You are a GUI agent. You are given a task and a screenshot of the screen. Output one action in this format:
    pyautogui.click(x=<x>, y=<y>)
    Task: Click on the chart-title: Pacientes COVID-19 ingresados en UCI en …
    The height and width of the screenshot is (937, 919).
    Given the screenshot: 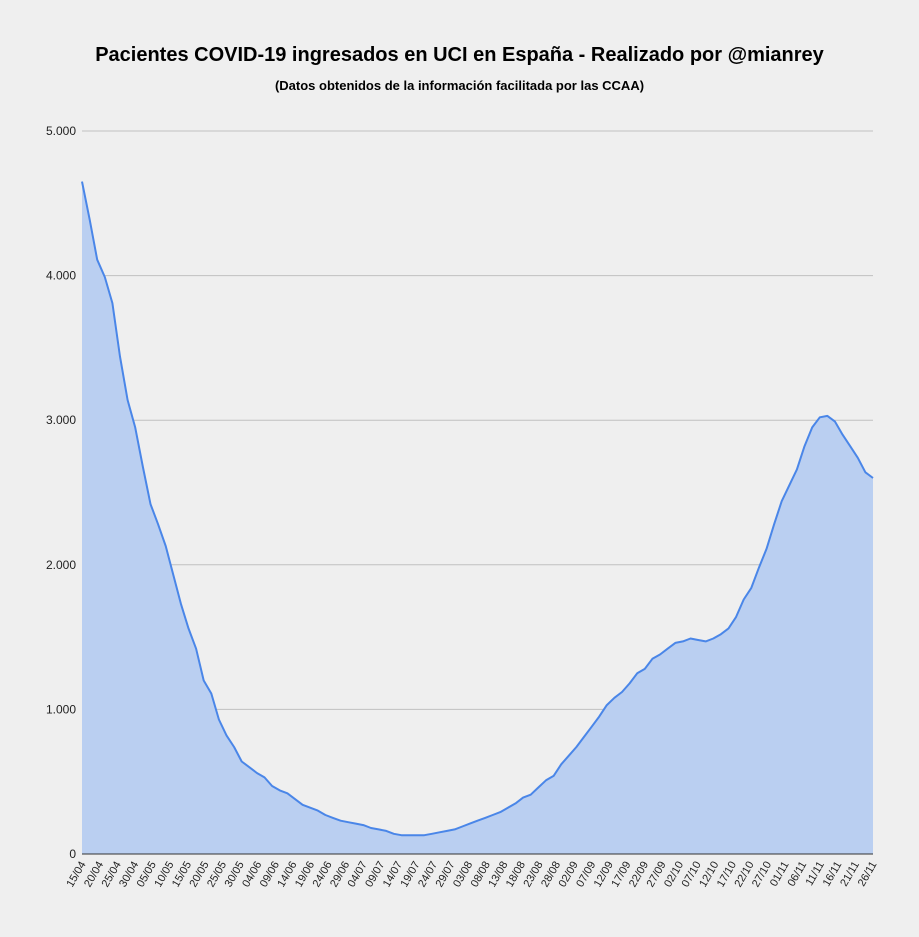 What is the action you would take?
    pyautogui.click(x=459, y=55)
    